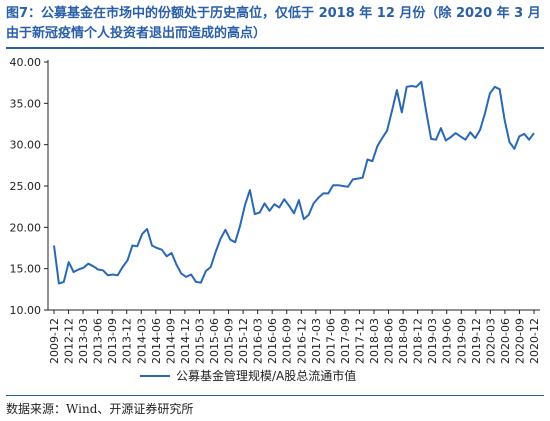 This screenshot has width=550, height=421. What do you see at coordinates (26, 103) in the screenshot?
I see `y-tick-label: 35.00` at bounding box center [26, 103].